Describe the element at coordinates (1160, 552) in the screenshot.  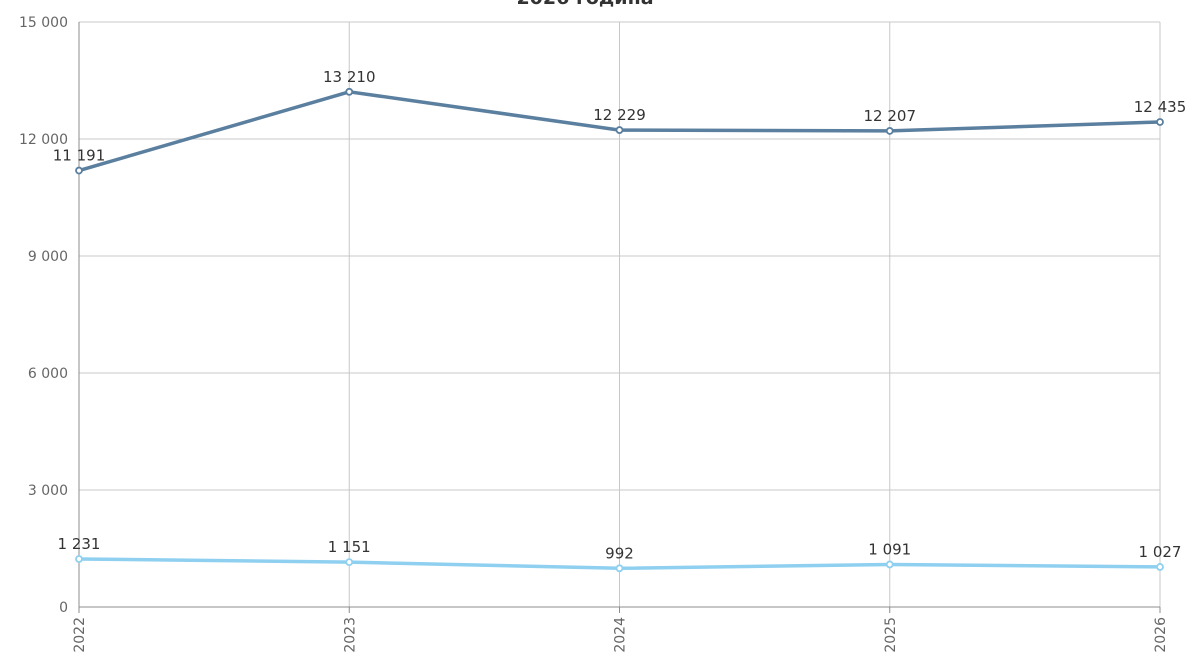
I see `data-label: 1 027` at that location.